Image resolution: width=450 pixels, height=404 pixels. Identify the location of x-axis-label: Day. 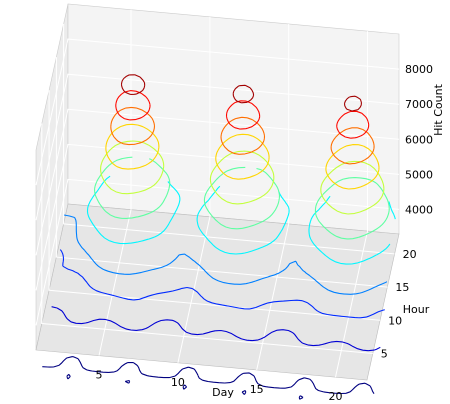
(223, 392).